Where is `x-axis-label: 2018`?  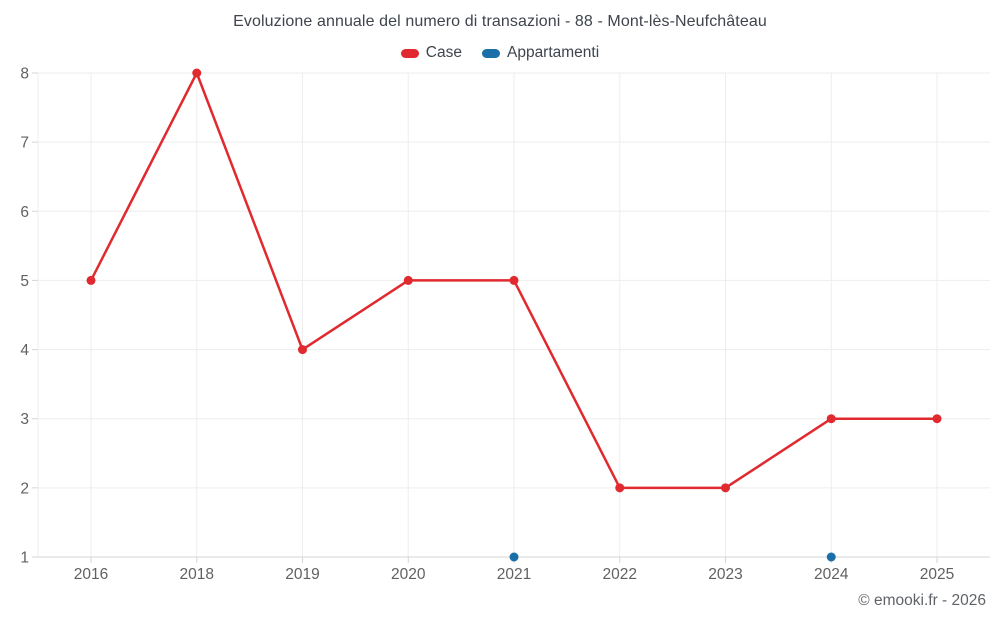
x-axis-label: 2018 is located at coordinates (197, 574).